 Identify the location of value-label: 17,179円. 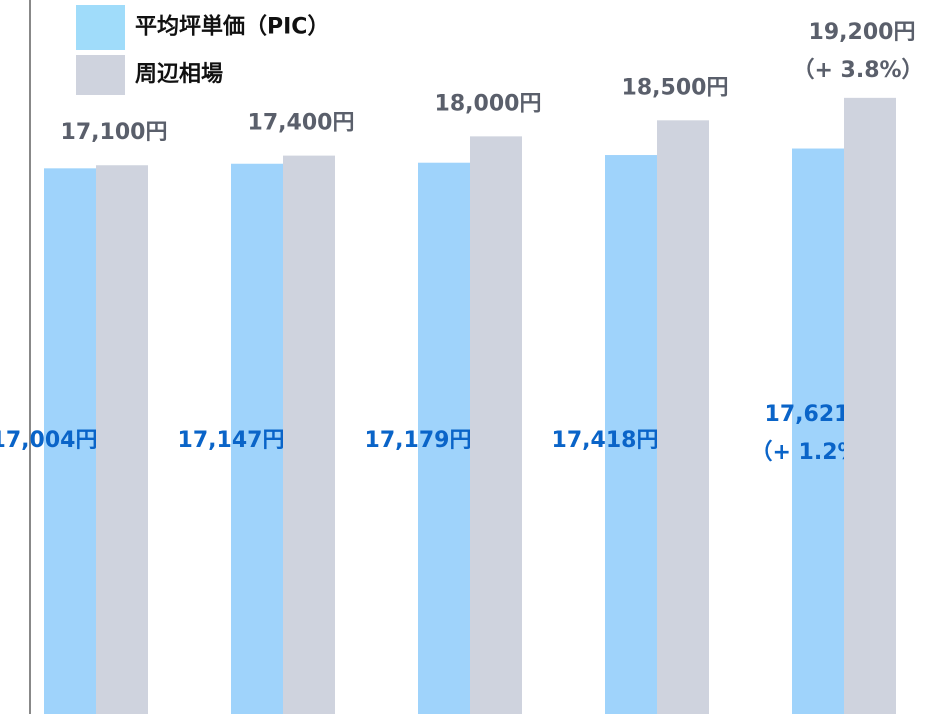
(418, 440).